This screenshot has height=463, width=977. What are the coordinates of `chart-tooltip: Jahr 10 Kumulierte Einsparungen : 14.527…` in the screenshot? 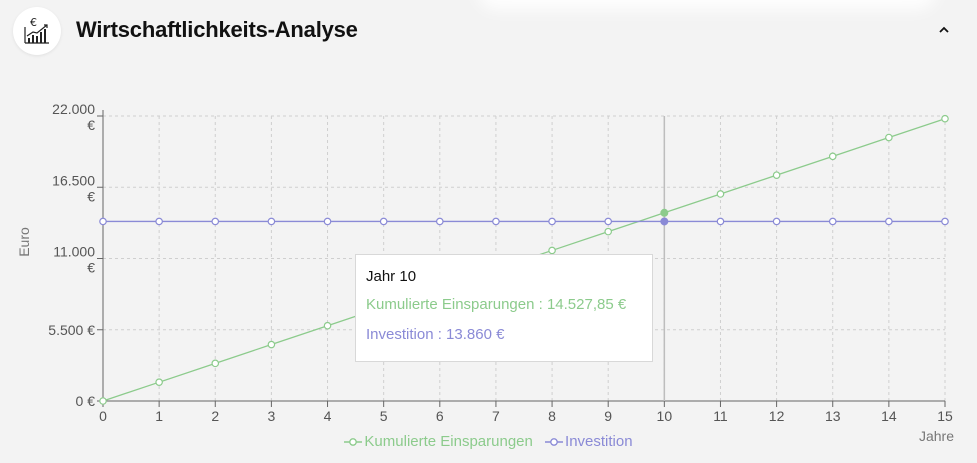 It's located at (504, 308).